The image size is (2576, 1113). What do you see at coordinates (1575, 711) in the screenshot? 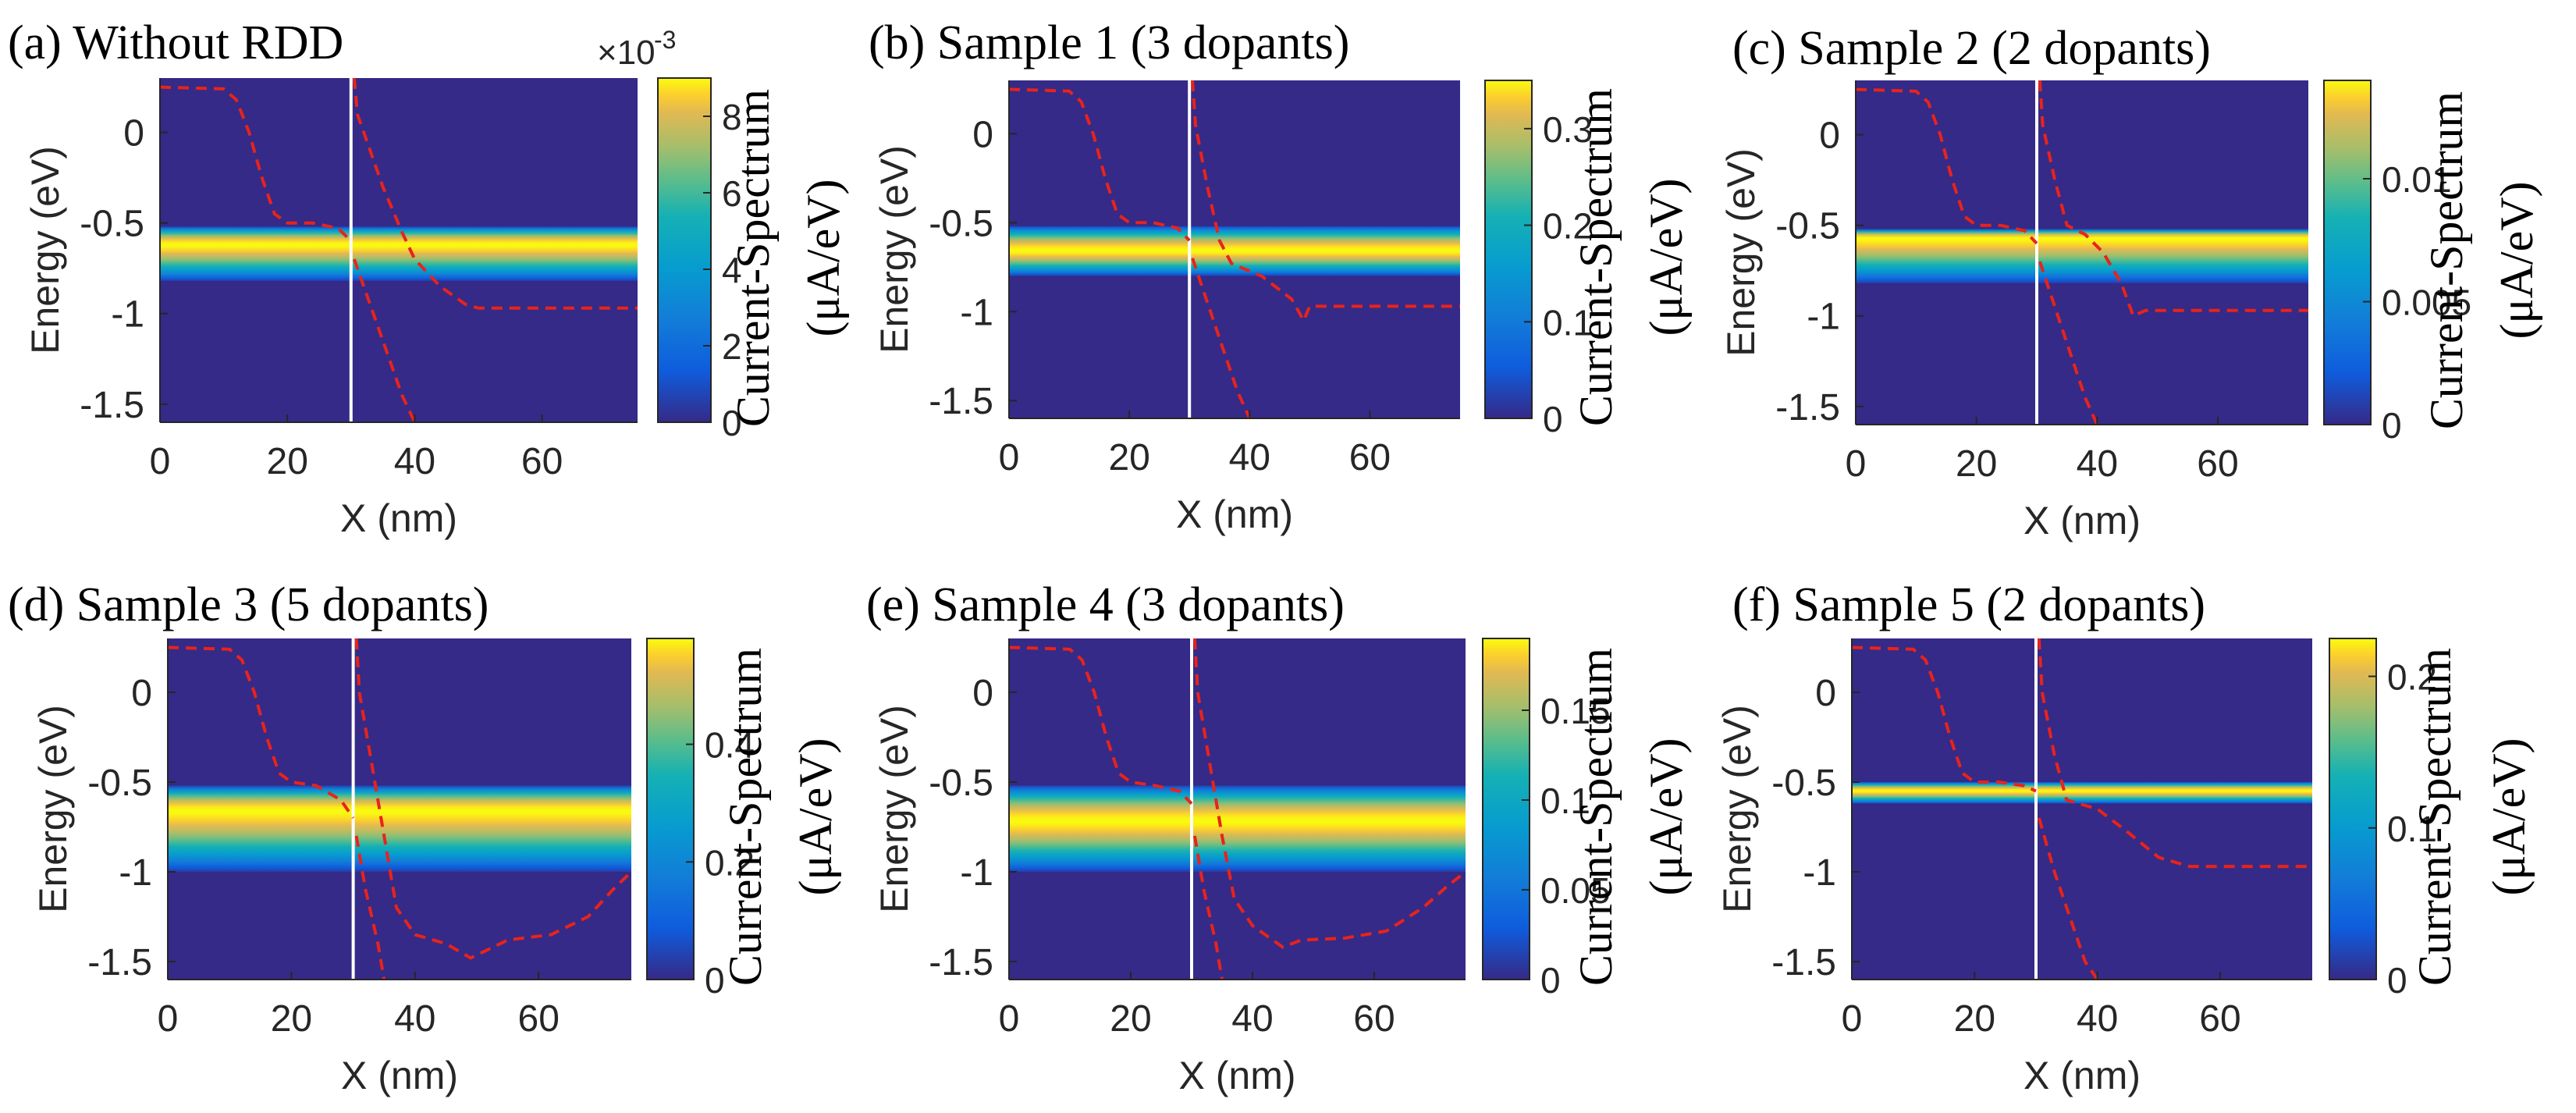
I see `colorbar-tick-label: 0.15` at bounding box center [1575, 711].